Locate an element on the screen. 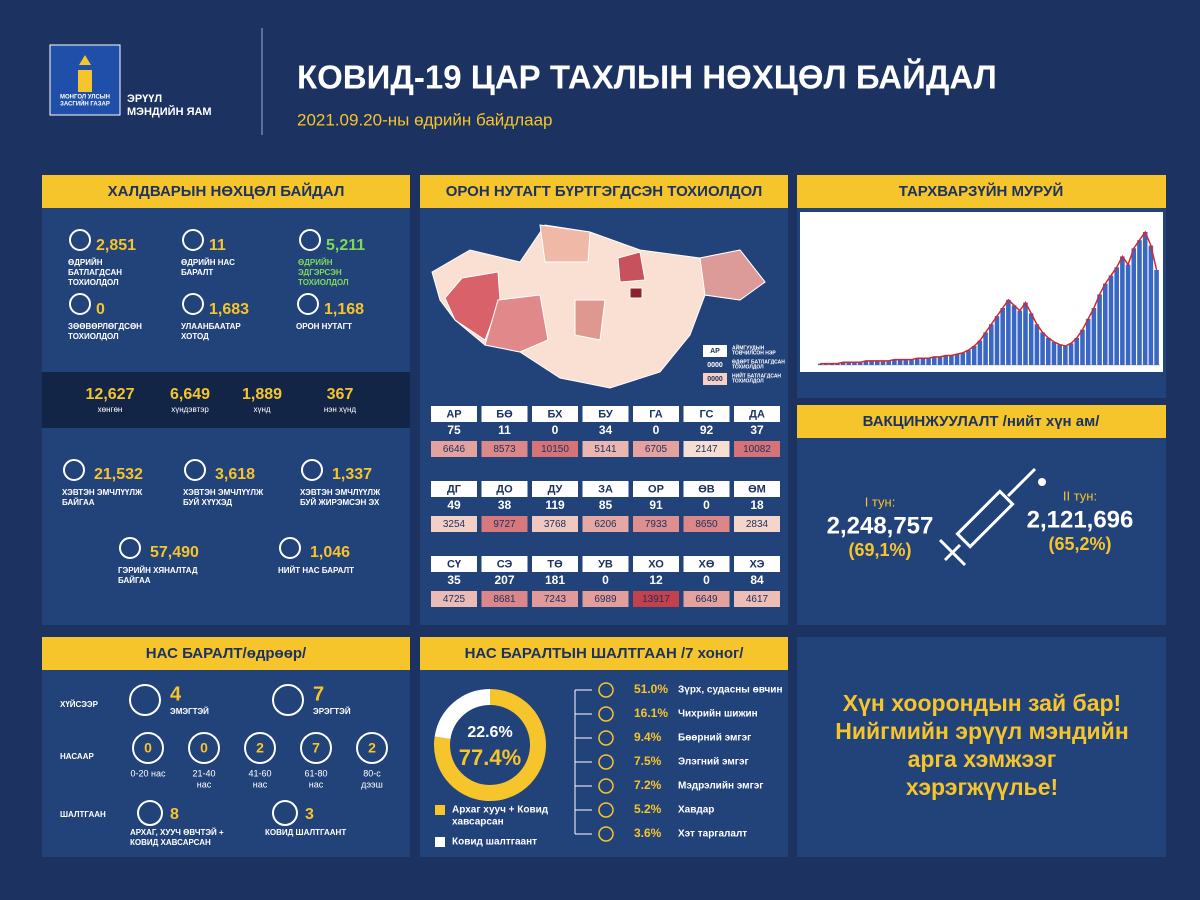 Image resolution: width=1200 pixels, height=900 pixels. legend-text: НИЙТ БАТЛАГДСАН is located at coordinates (756, 375).